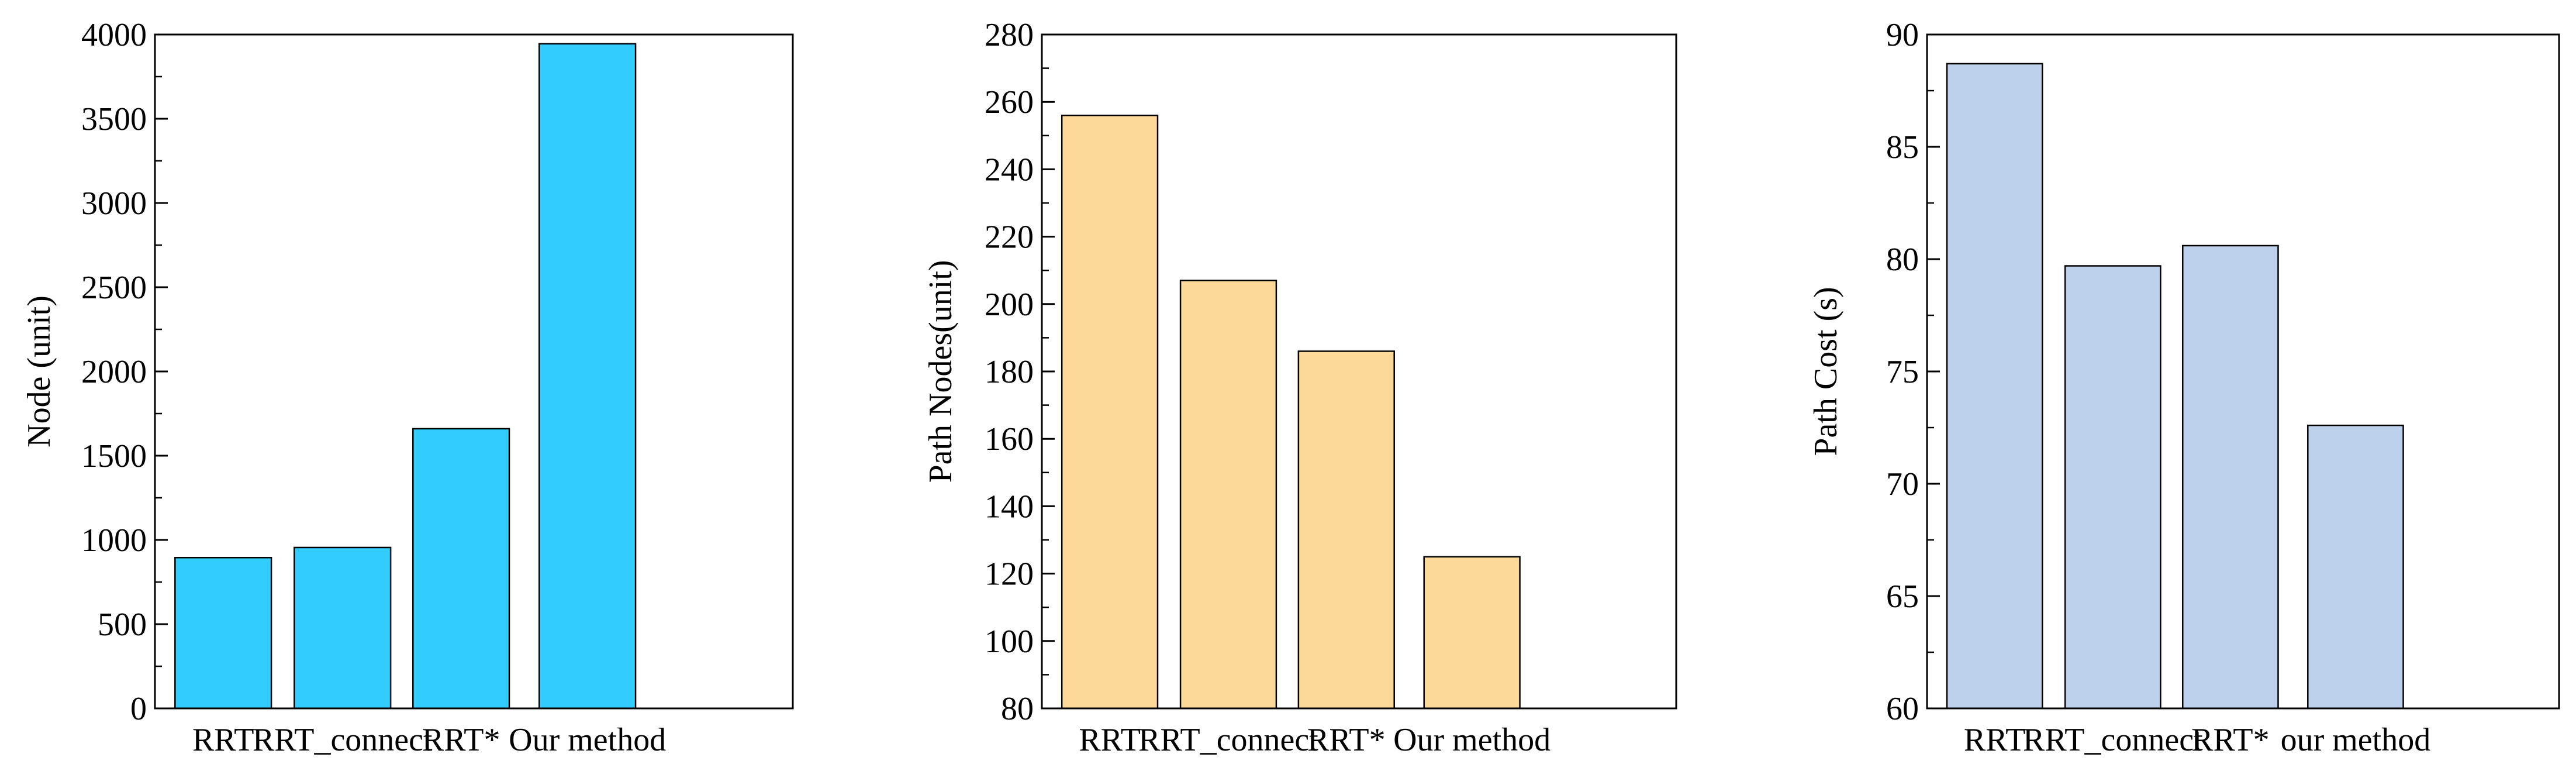  What do you see at coordinates (114, 288) in the screenshot?
I see `y-tick-label: 2500` at bounding box center [114, 288].